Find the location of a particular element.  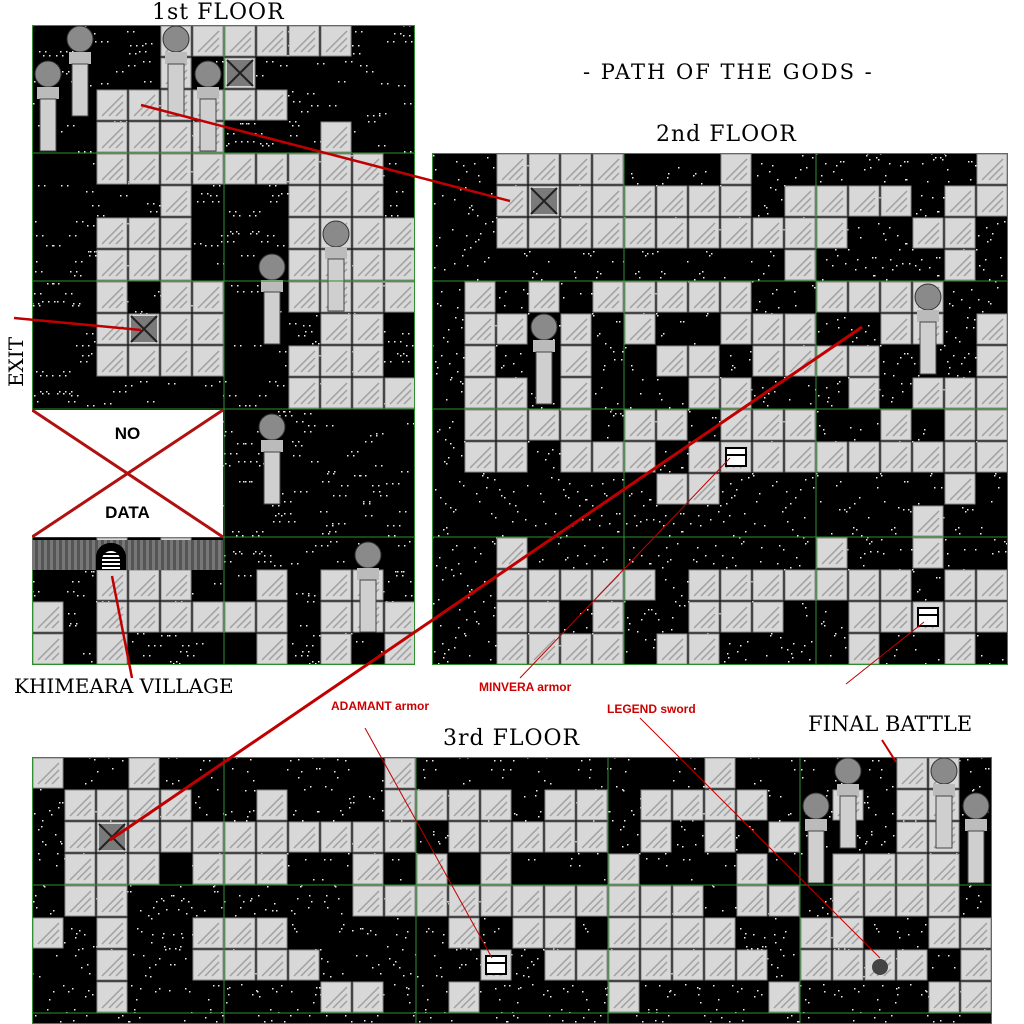

treasure-chest-icon is located at coordinates (496, 965).